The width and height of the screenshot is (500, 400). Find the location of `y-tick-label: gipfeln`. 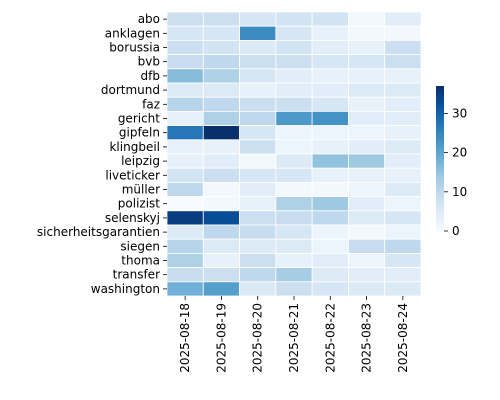

y-tick-label: gipfeln is located at coordinates (139, 133).